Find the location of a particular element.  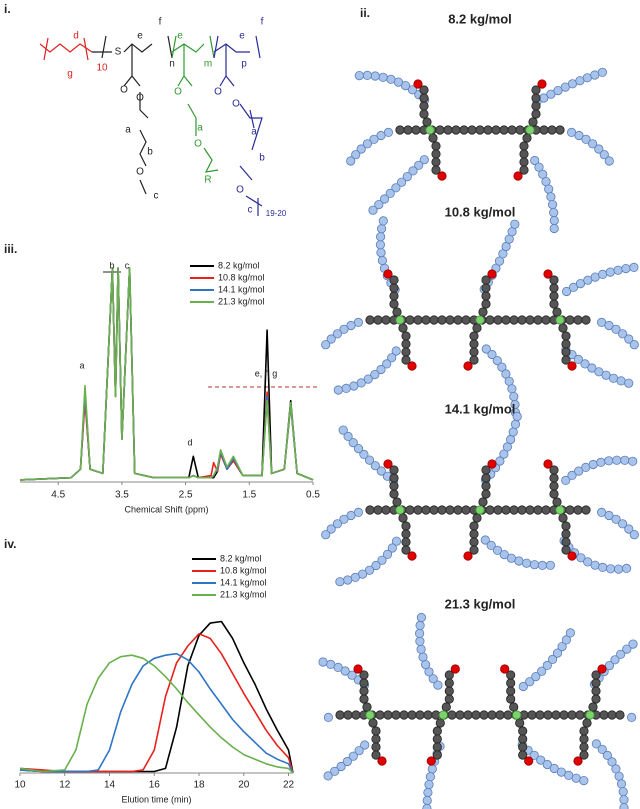

x-tick-label: 0.5 is located at coordinates (313, 495).